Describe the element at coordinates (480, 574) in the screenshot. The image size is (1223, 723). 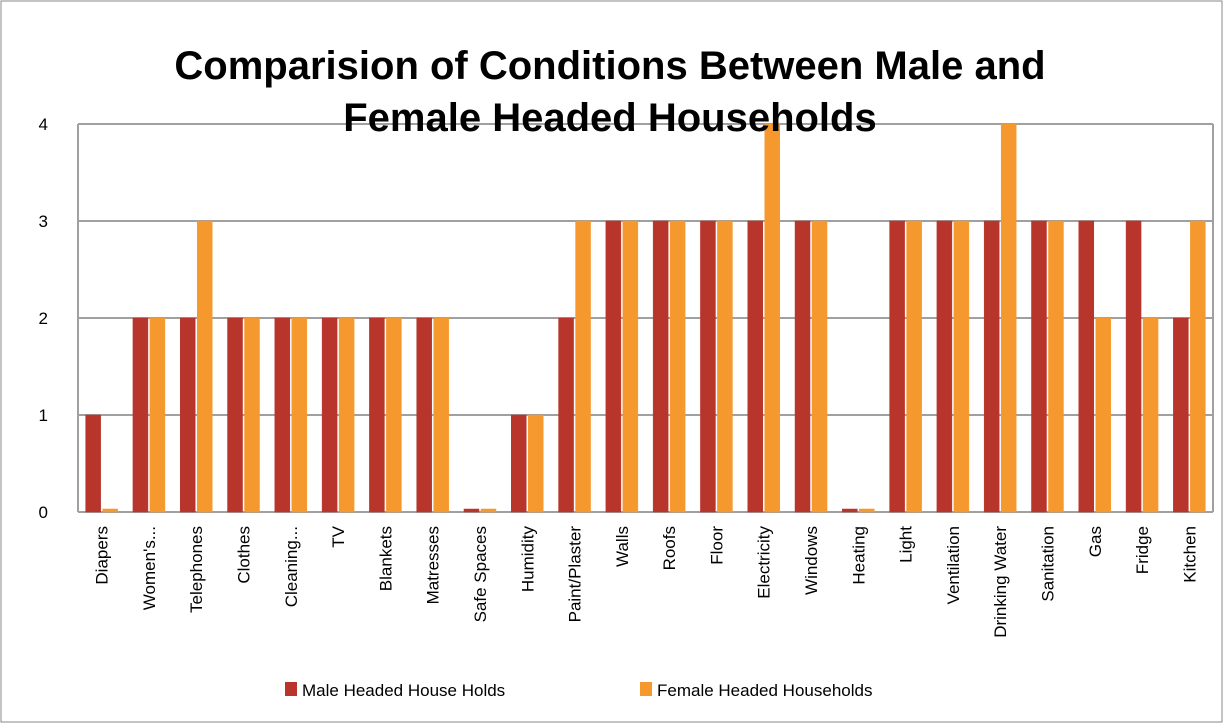
I see `x-tick-label: Safe Spaces` at that location.